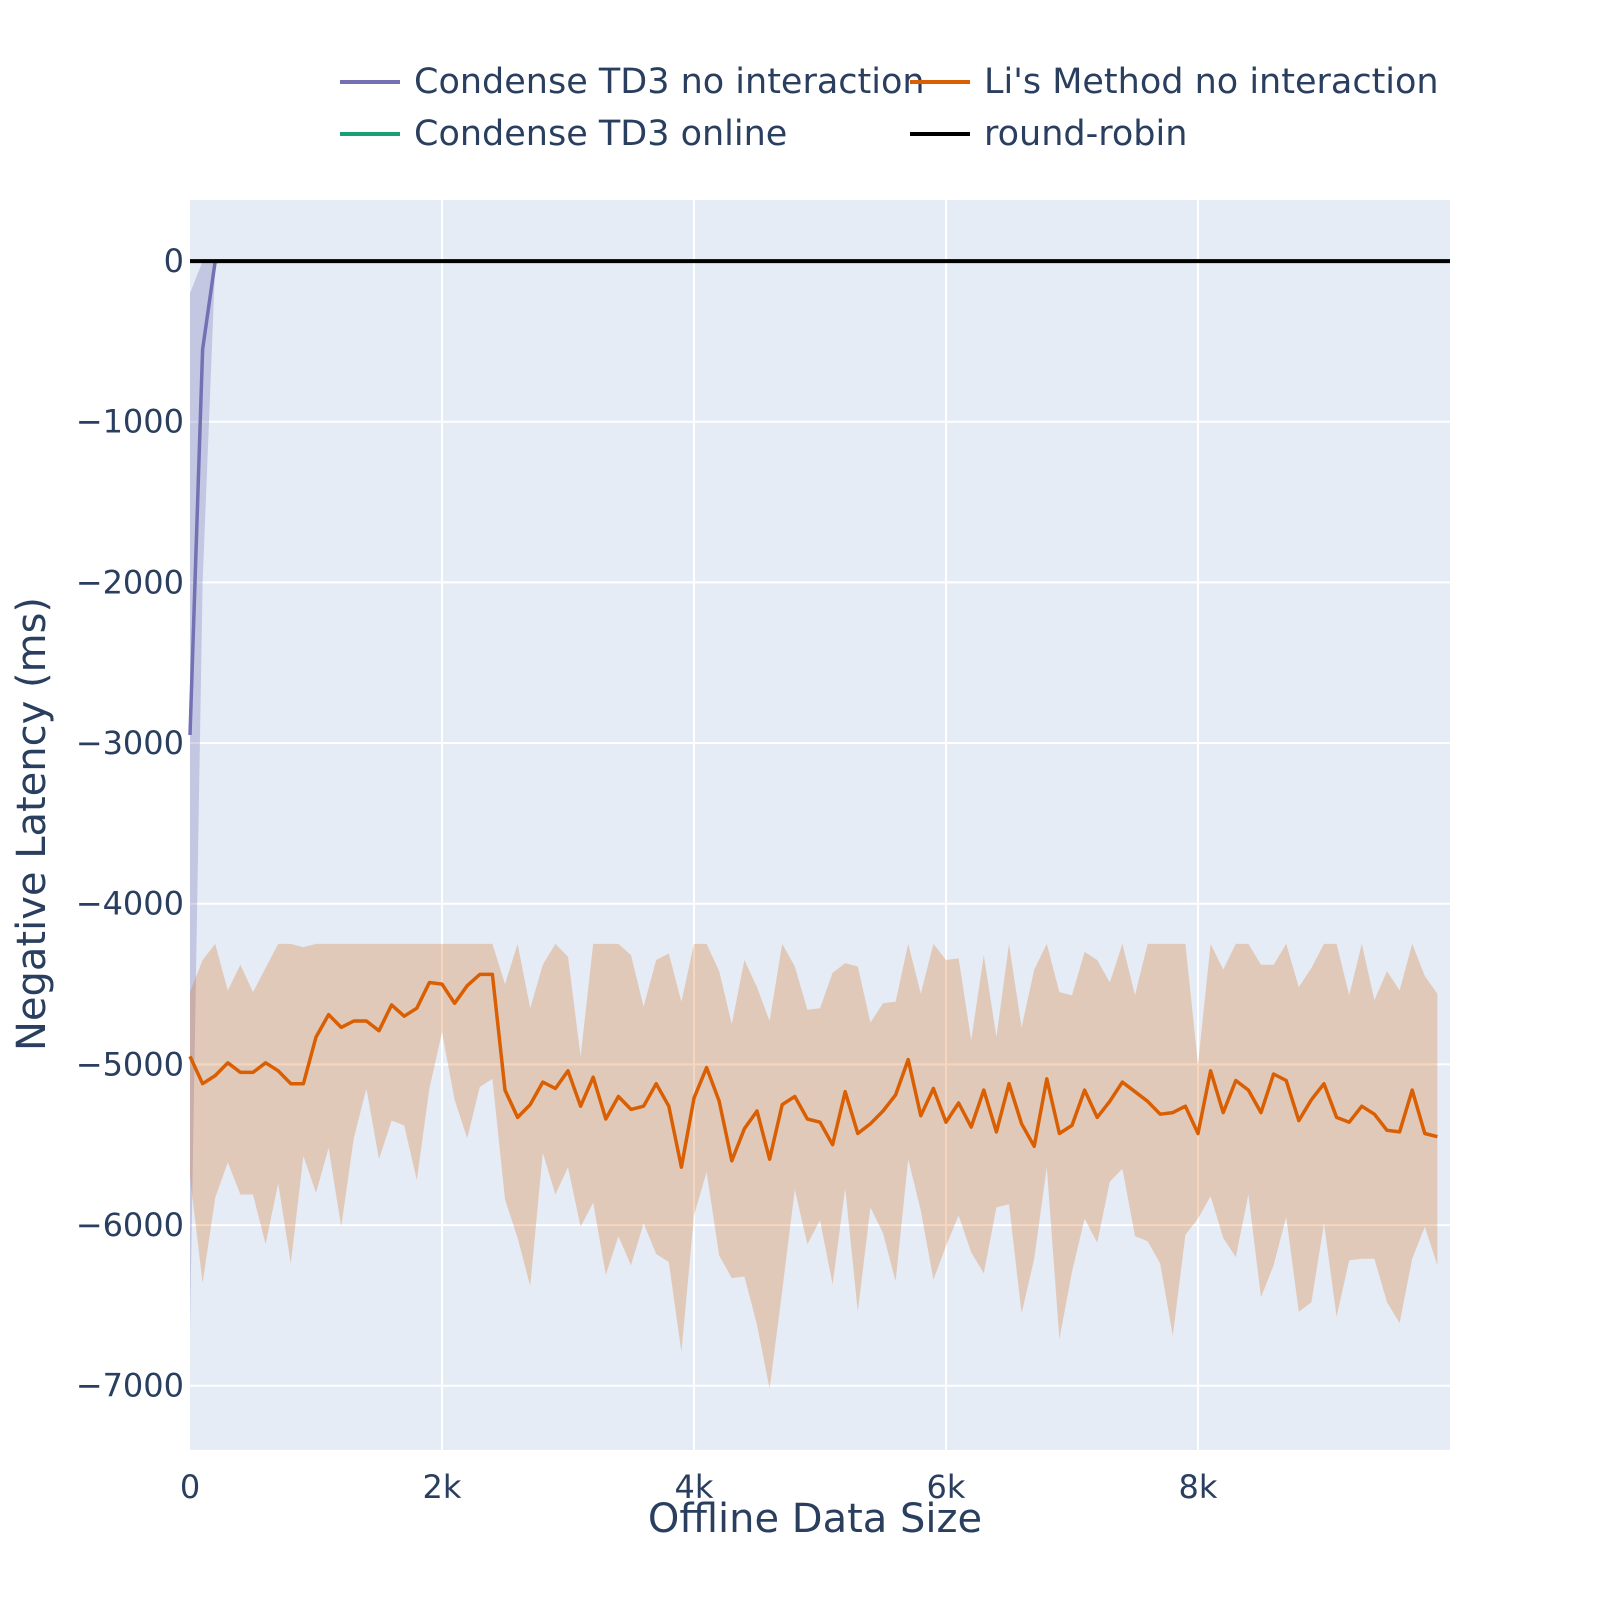 The width and height of the screenshot is (1600, 1600). I want to click on legend-item-condense-td3-no-interaction: Condense TD3 no interaction, so click(632, 82).